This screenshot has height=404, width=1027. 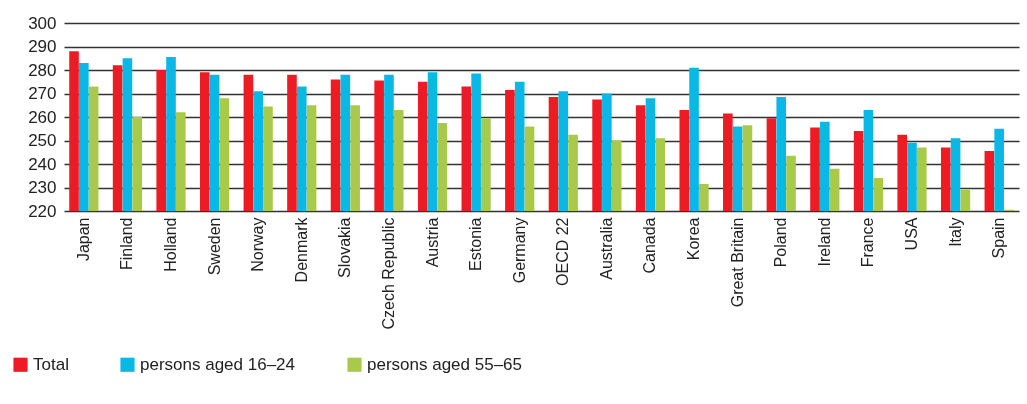 I want to click on x-tick-label: Denmark, so click(x=301, y=249).